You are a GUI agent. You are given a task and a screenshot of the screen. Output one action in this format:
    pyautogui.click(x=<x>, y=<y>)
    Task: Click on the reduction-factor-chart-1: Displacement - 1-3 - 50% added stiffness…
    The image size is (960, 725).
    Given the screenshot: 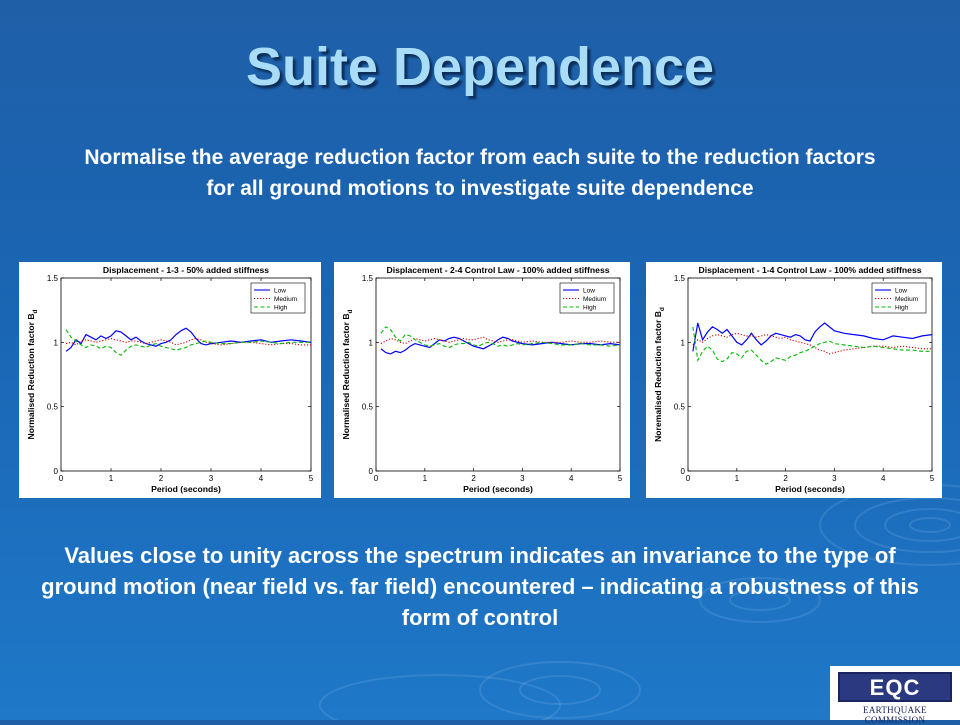 What is the action you would take?
    pyautogui.click(x=170, y=379)
    